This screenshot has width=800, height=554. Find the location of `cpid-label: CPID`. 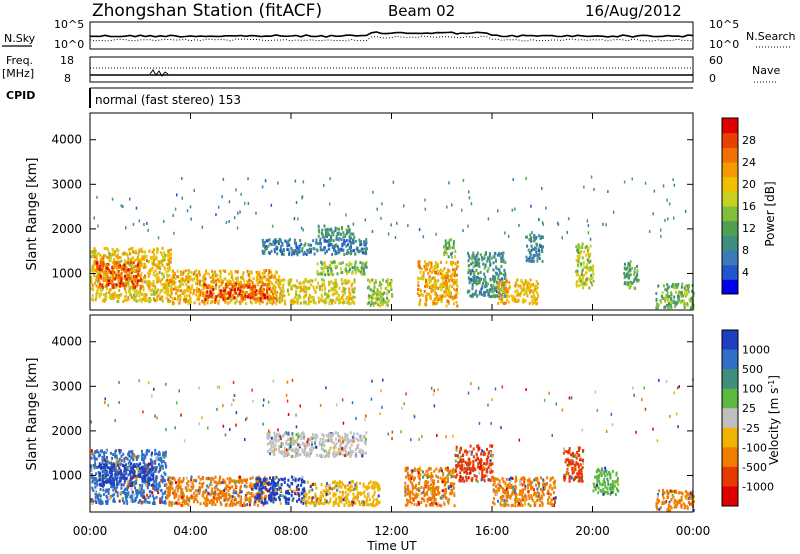

cpid-label: CPID is located at coordinates (20, 95).